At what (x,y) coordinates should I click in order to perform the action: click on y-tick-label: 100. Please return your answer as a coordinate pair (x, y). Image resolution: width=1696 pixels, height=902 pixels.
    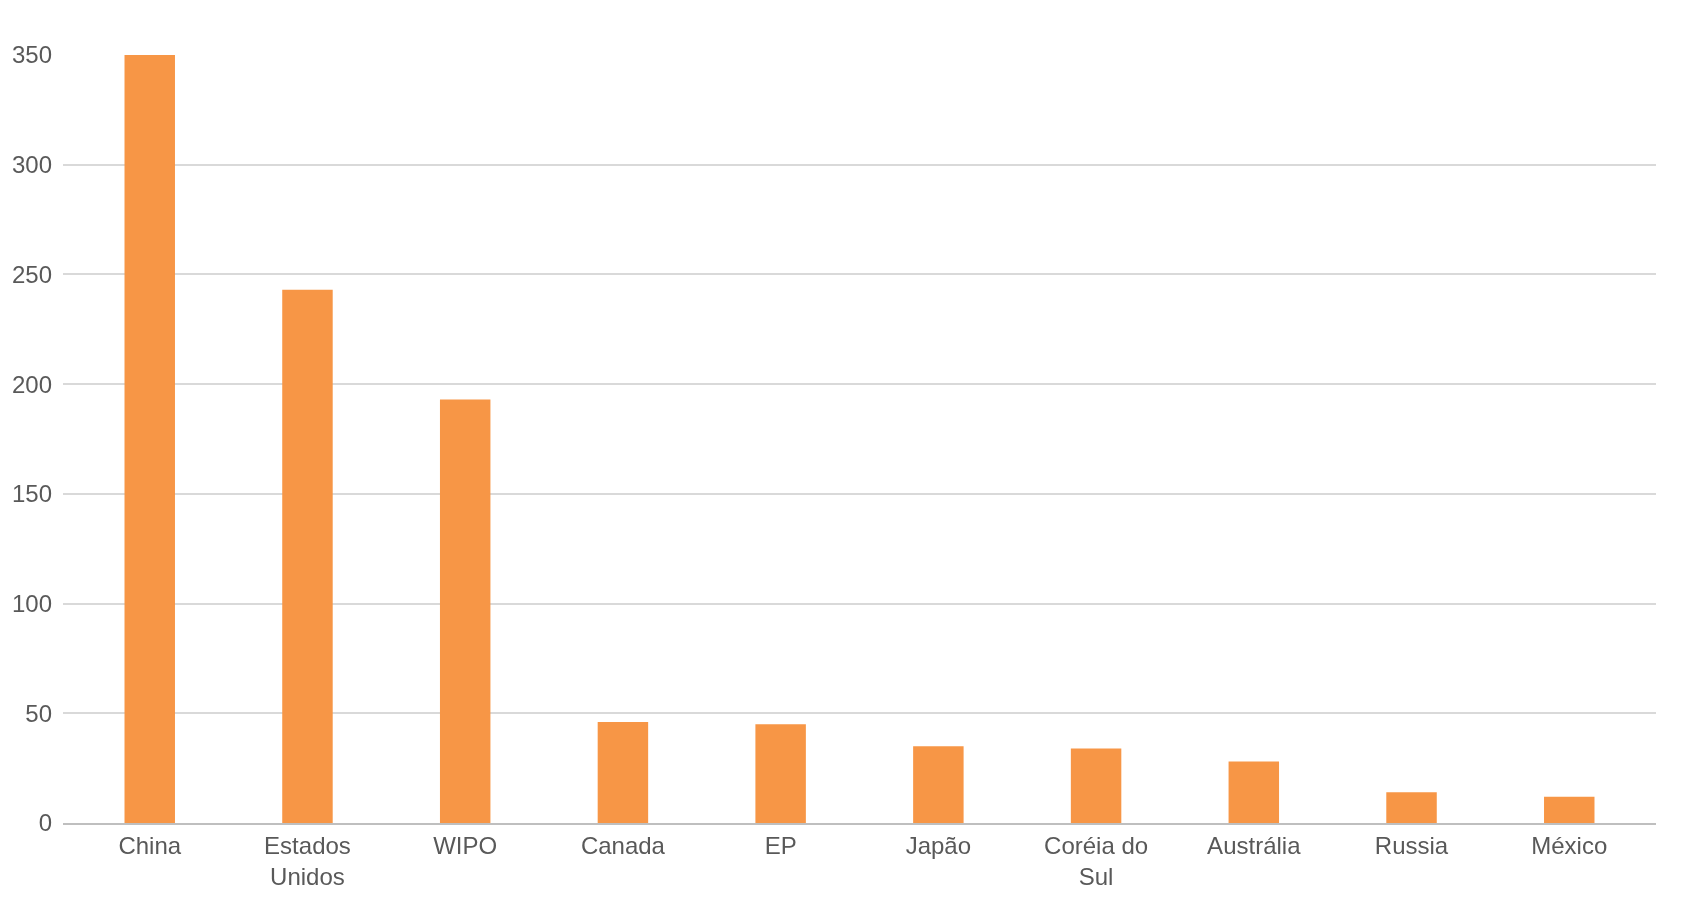
    Looking at the image, I should click on (31, 603).